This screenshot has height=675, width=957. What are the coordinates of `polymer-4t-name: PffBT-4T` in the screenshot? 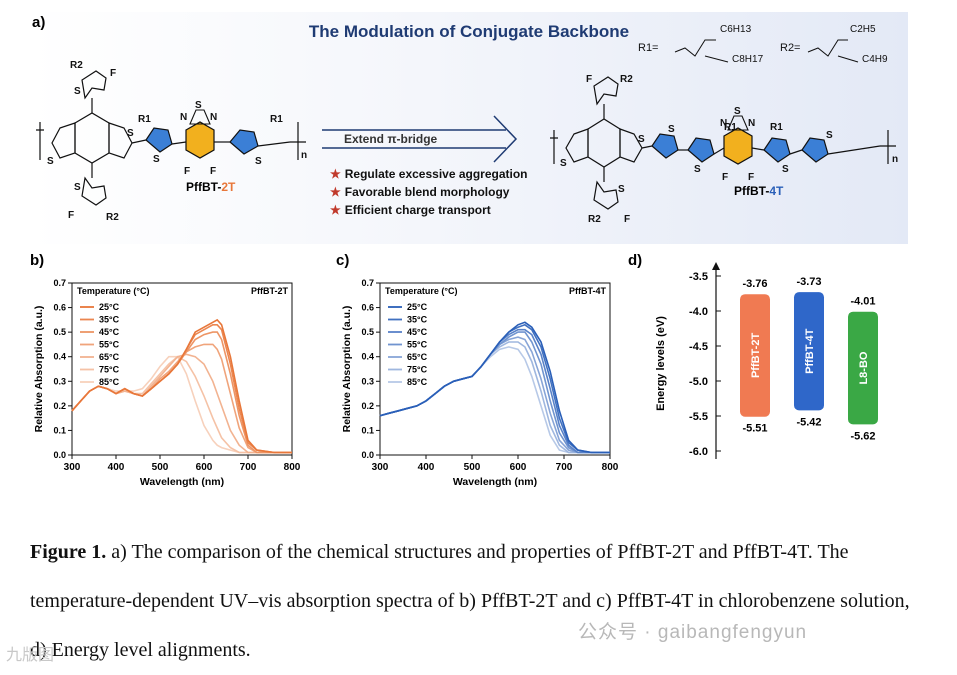 It's located at (759, 191).